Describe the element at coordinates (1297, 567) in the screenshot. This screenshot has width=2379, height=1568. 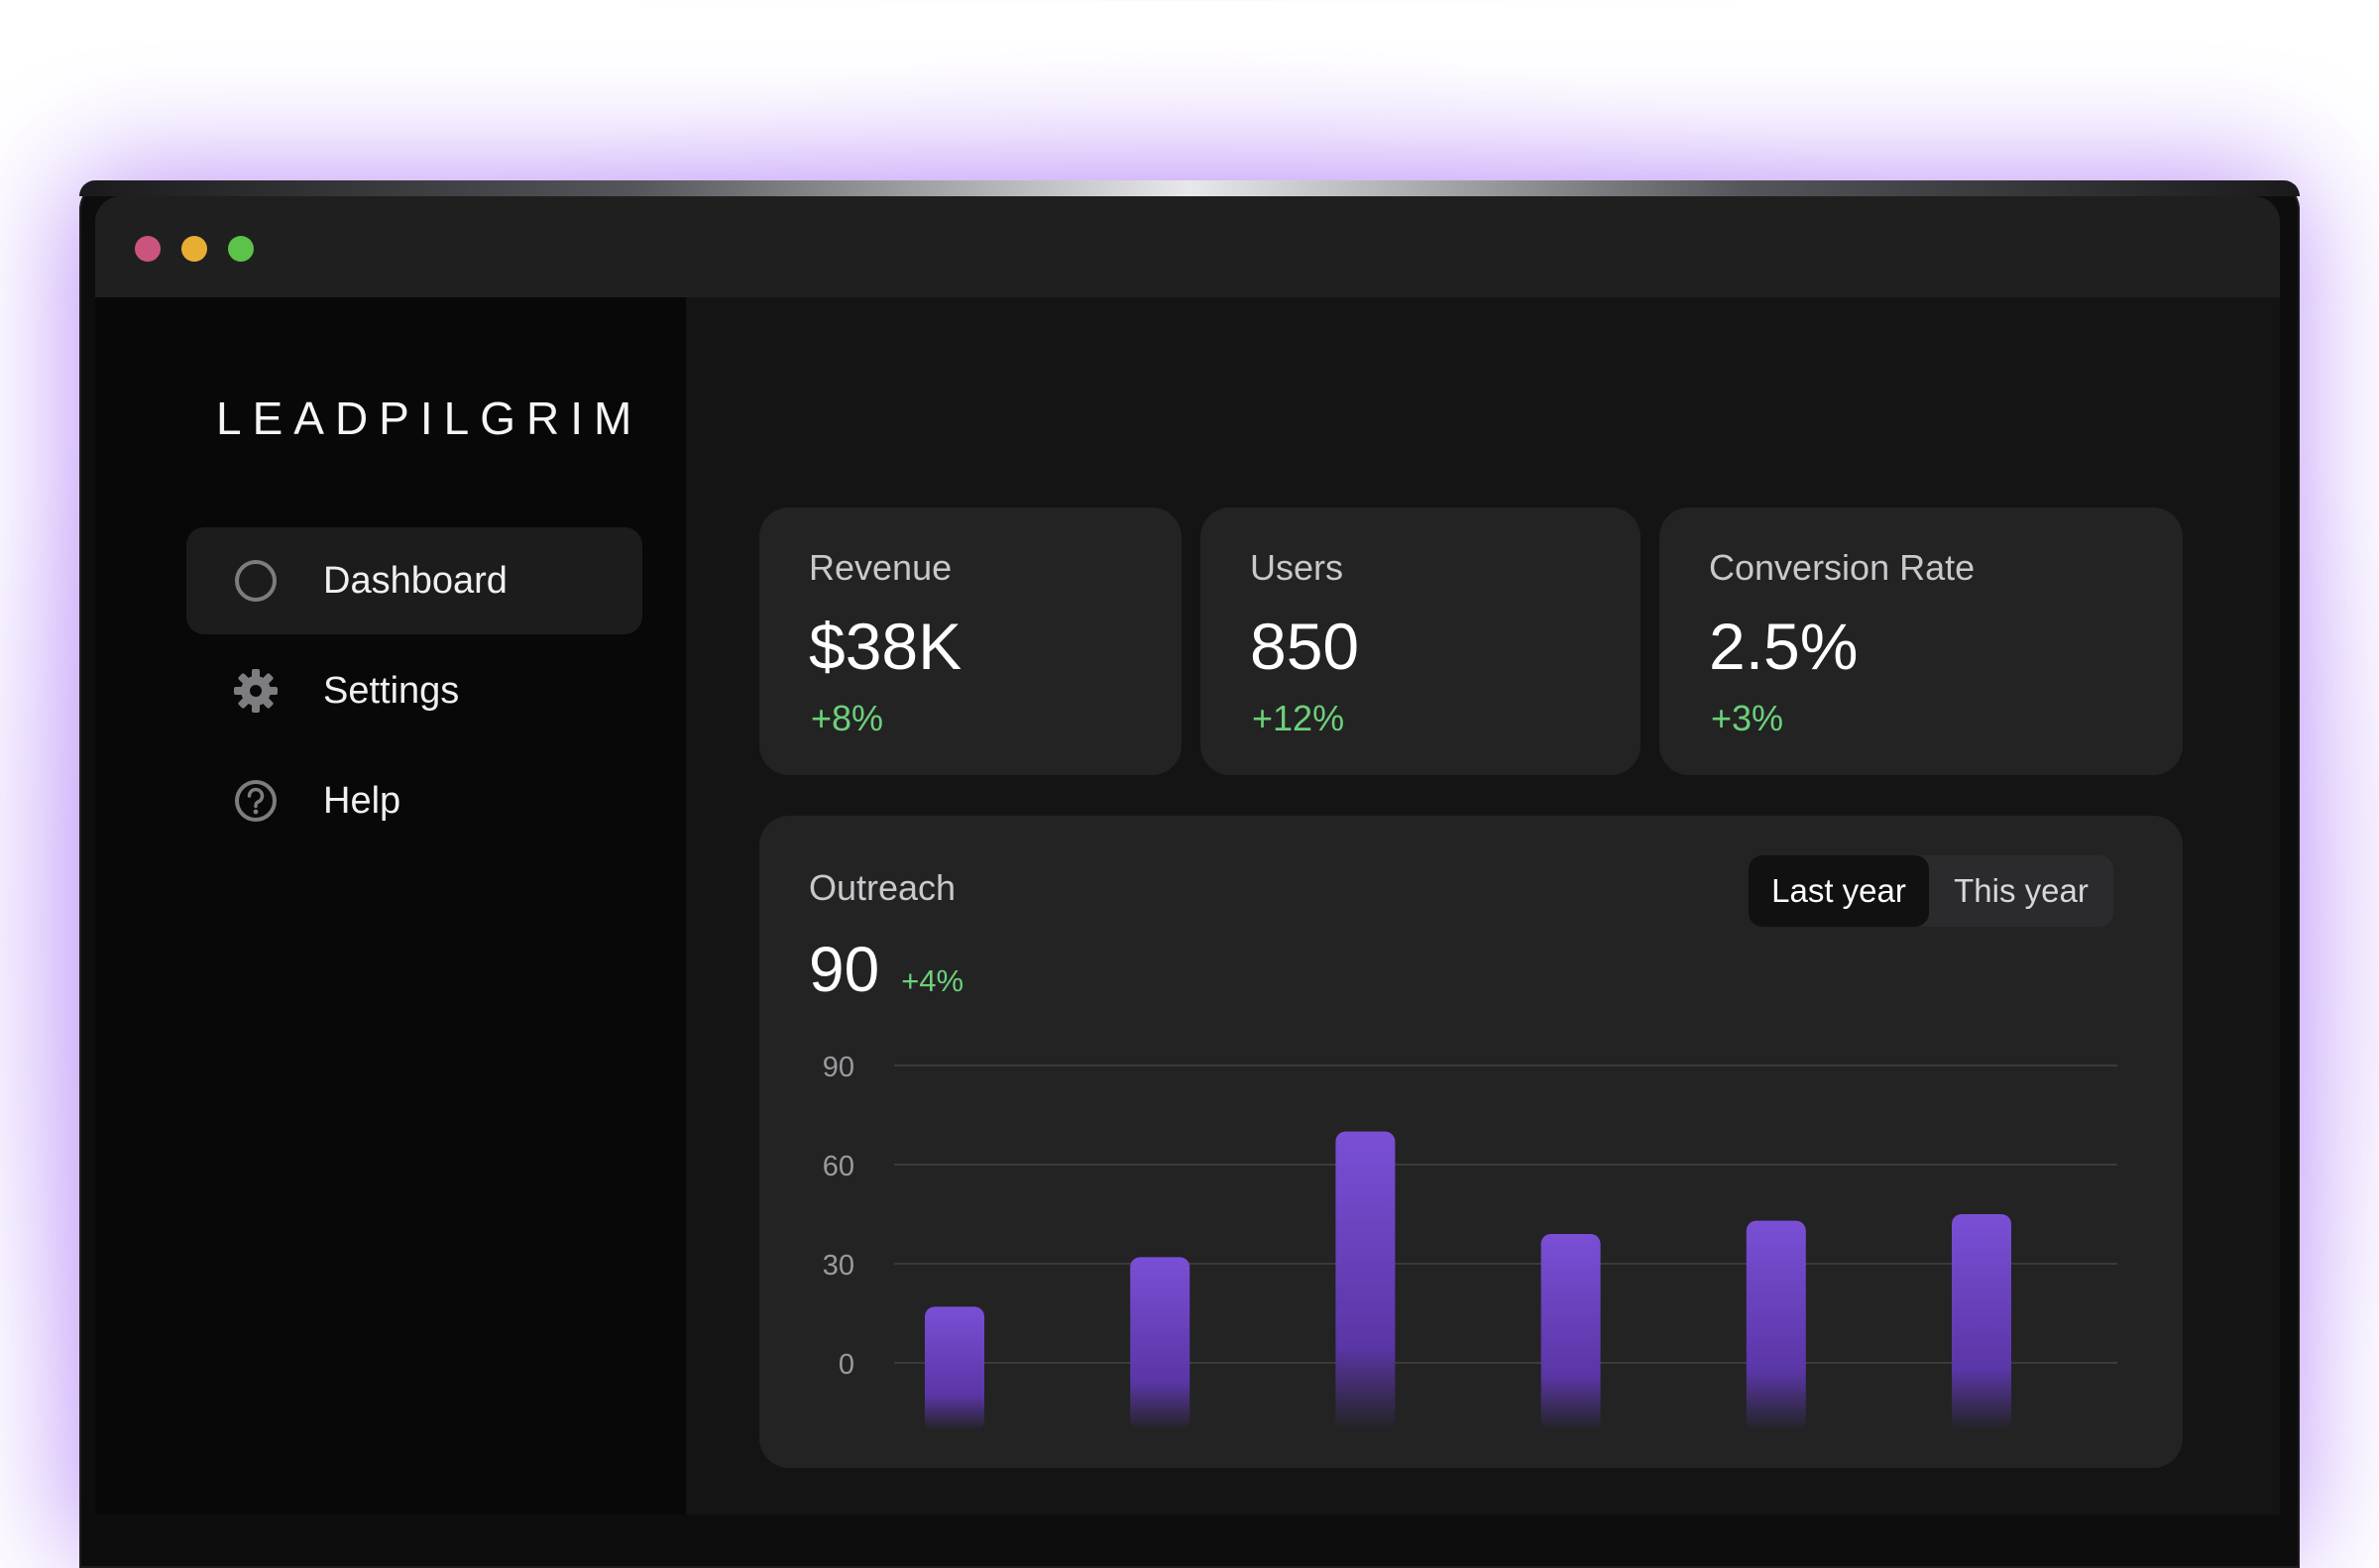
I see `stat-label: Users` at that location.